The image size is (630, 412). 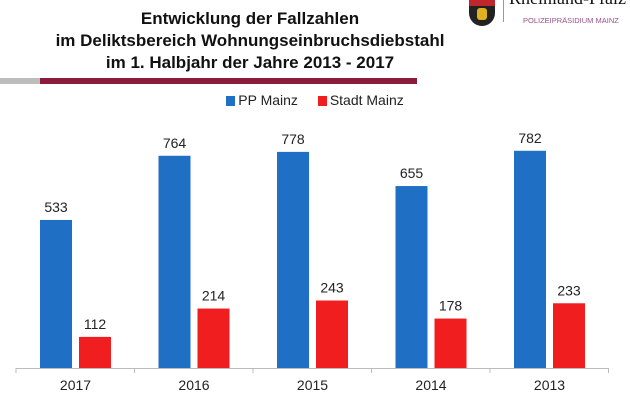 I want to click on bar-pp-mainz-2014, so click(x=411, y=277).